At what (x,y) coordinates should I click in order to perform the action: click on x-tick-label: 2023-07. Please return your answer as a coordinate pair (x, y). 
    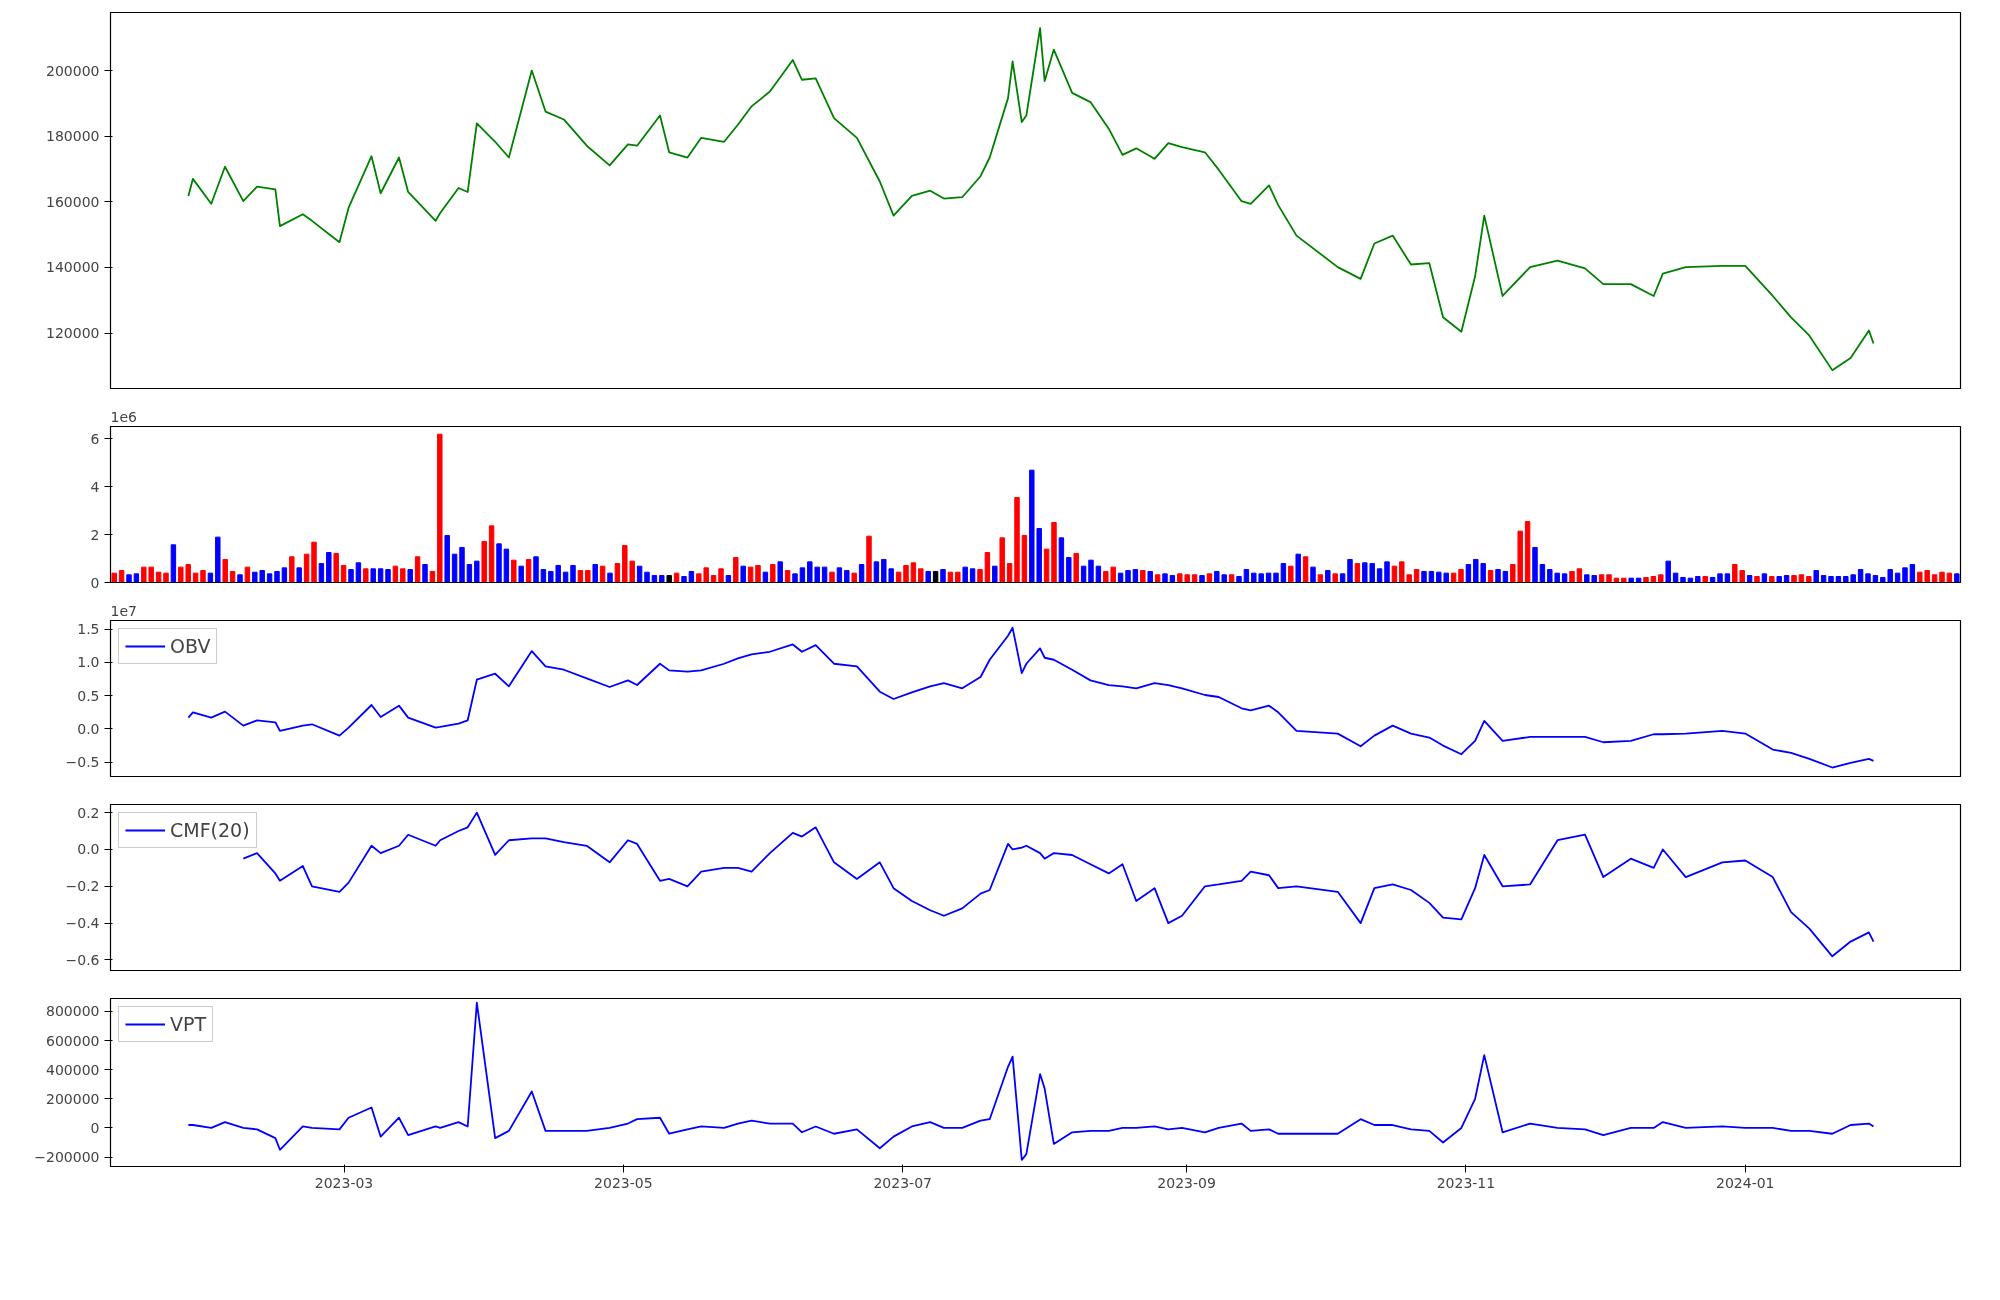
    Looking at the image, I should click on (902, 1182).